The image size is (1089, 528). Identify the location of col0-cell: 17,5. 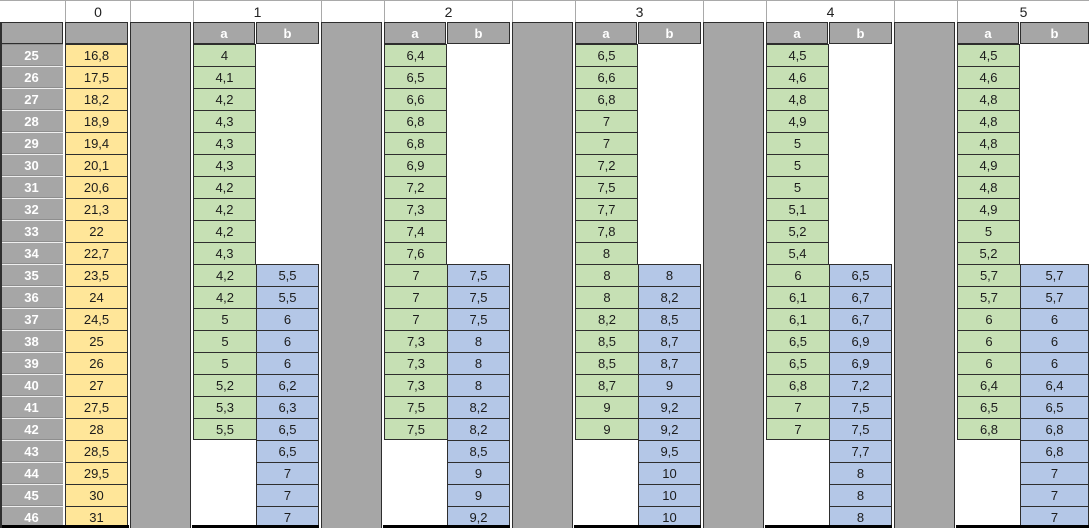
(96, 77).